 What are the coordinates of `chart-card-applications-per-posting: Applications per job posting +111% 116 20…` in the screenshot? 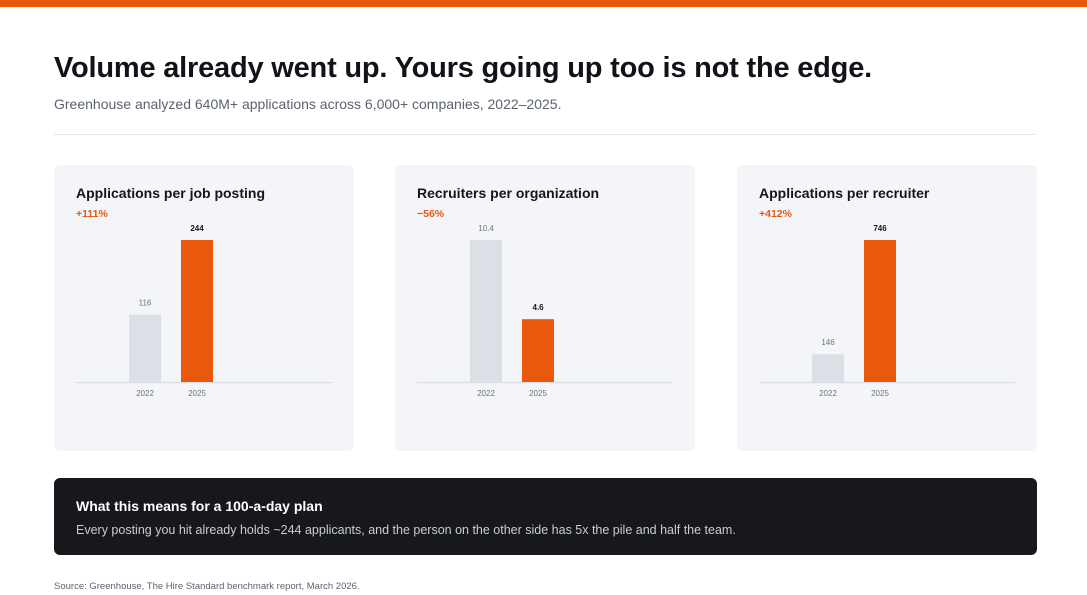 It's located at (204, 308).